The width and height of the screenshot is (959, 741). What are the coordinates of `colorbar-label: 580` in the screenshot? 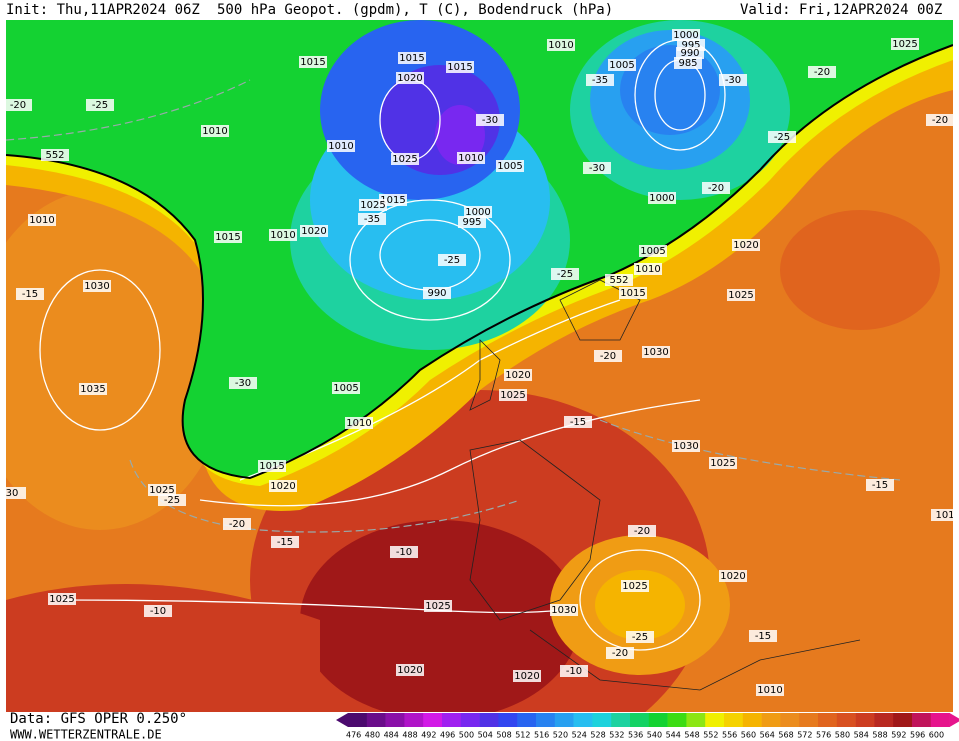 It's located at (842, 735).